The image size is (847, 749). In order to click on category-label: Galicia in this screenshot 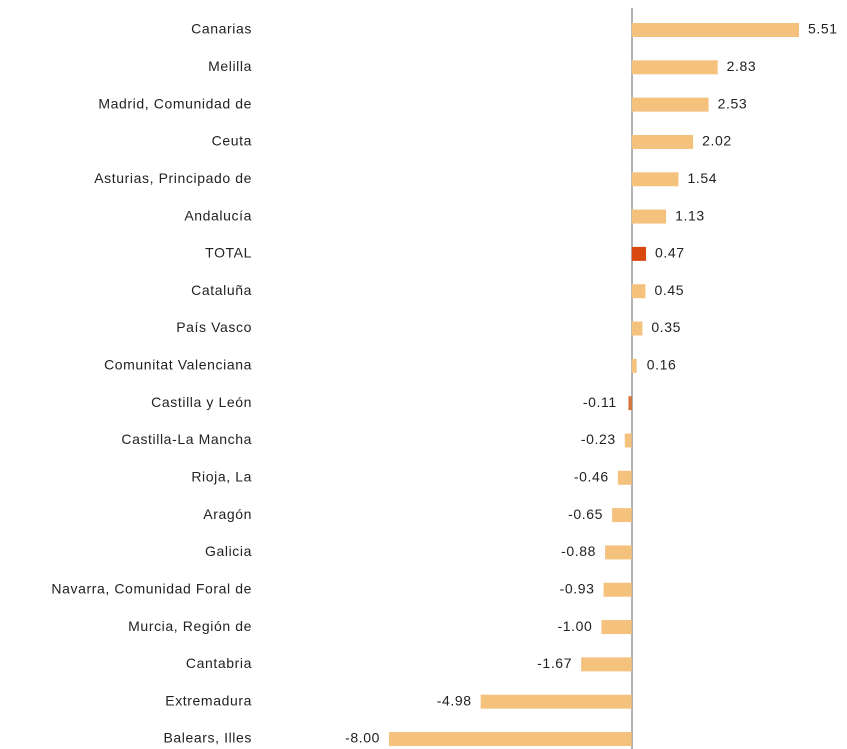, I will do `click(228, 551)`.